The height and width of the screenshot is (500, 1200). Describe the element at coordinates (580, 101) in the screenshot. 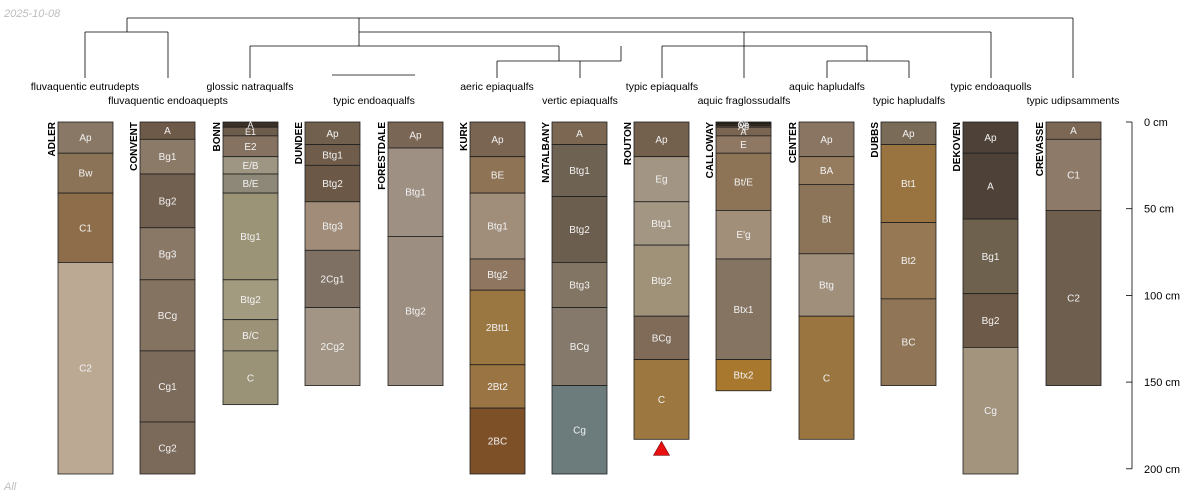

I see `taxon-label: vertic epiaqualfs` at that location.